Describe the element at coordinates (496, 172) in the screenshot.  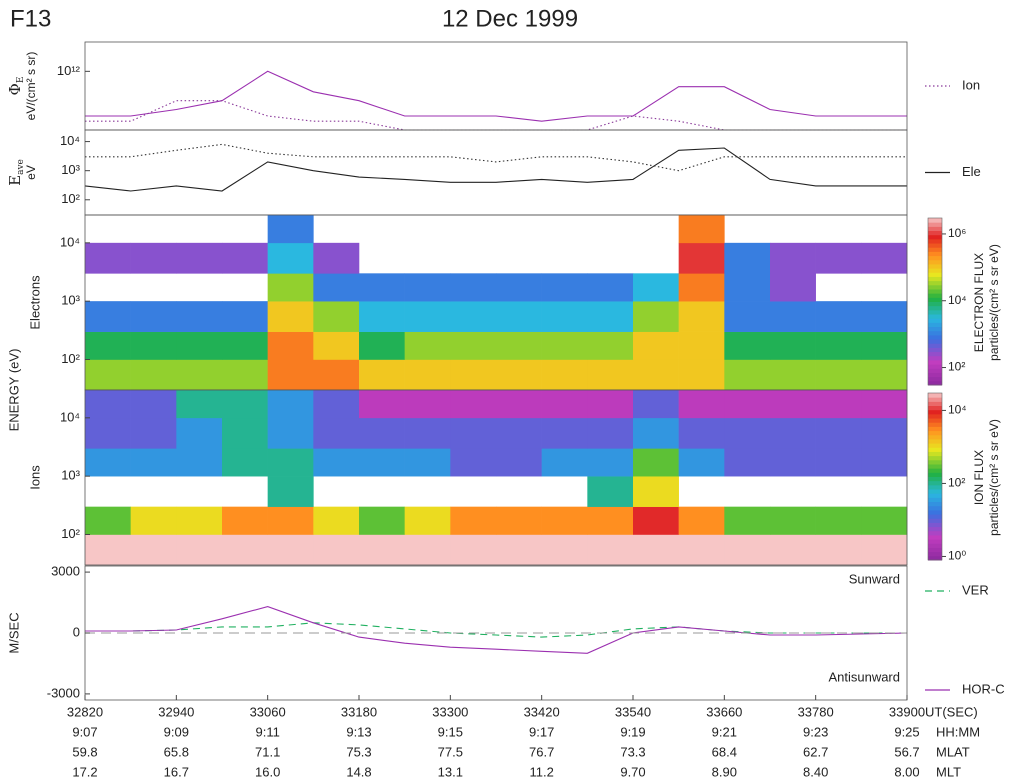
I see `panel-frame` at that location.